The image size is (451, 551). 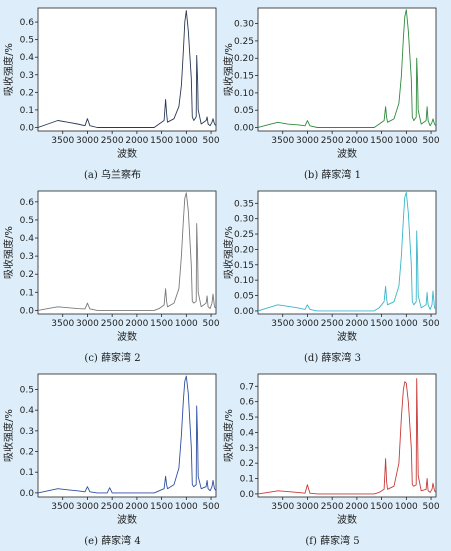 What do you see at coordinates (247, 387) in the screenshot?
I see `y-tick-label: 0.7` at bounding box center [247, 387].